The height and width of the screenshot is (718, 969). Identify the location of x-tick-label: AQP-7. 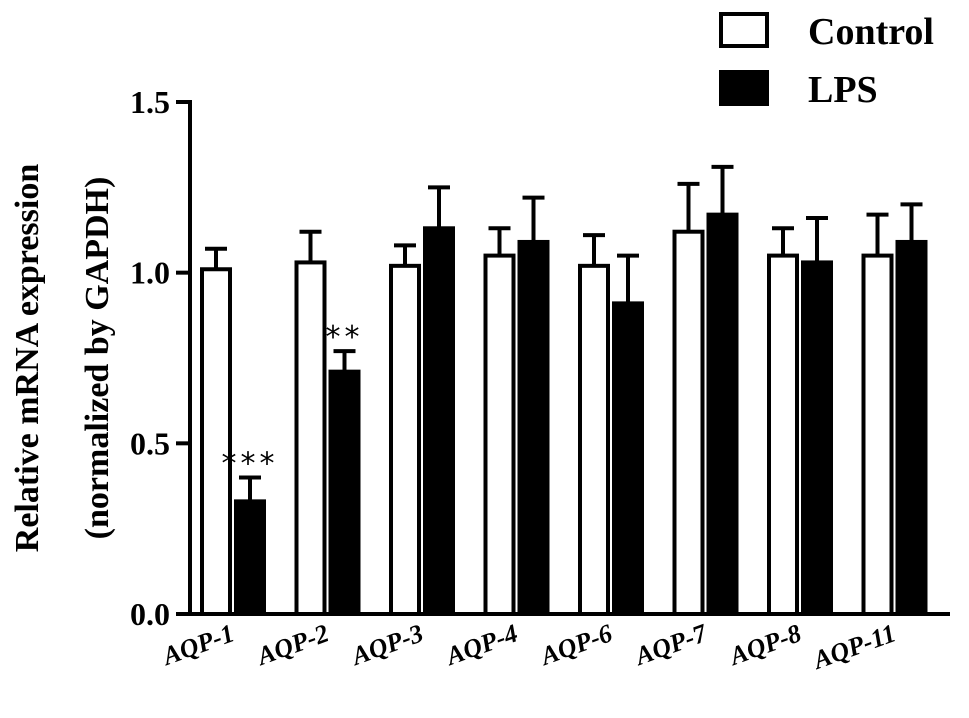
(671, 644).